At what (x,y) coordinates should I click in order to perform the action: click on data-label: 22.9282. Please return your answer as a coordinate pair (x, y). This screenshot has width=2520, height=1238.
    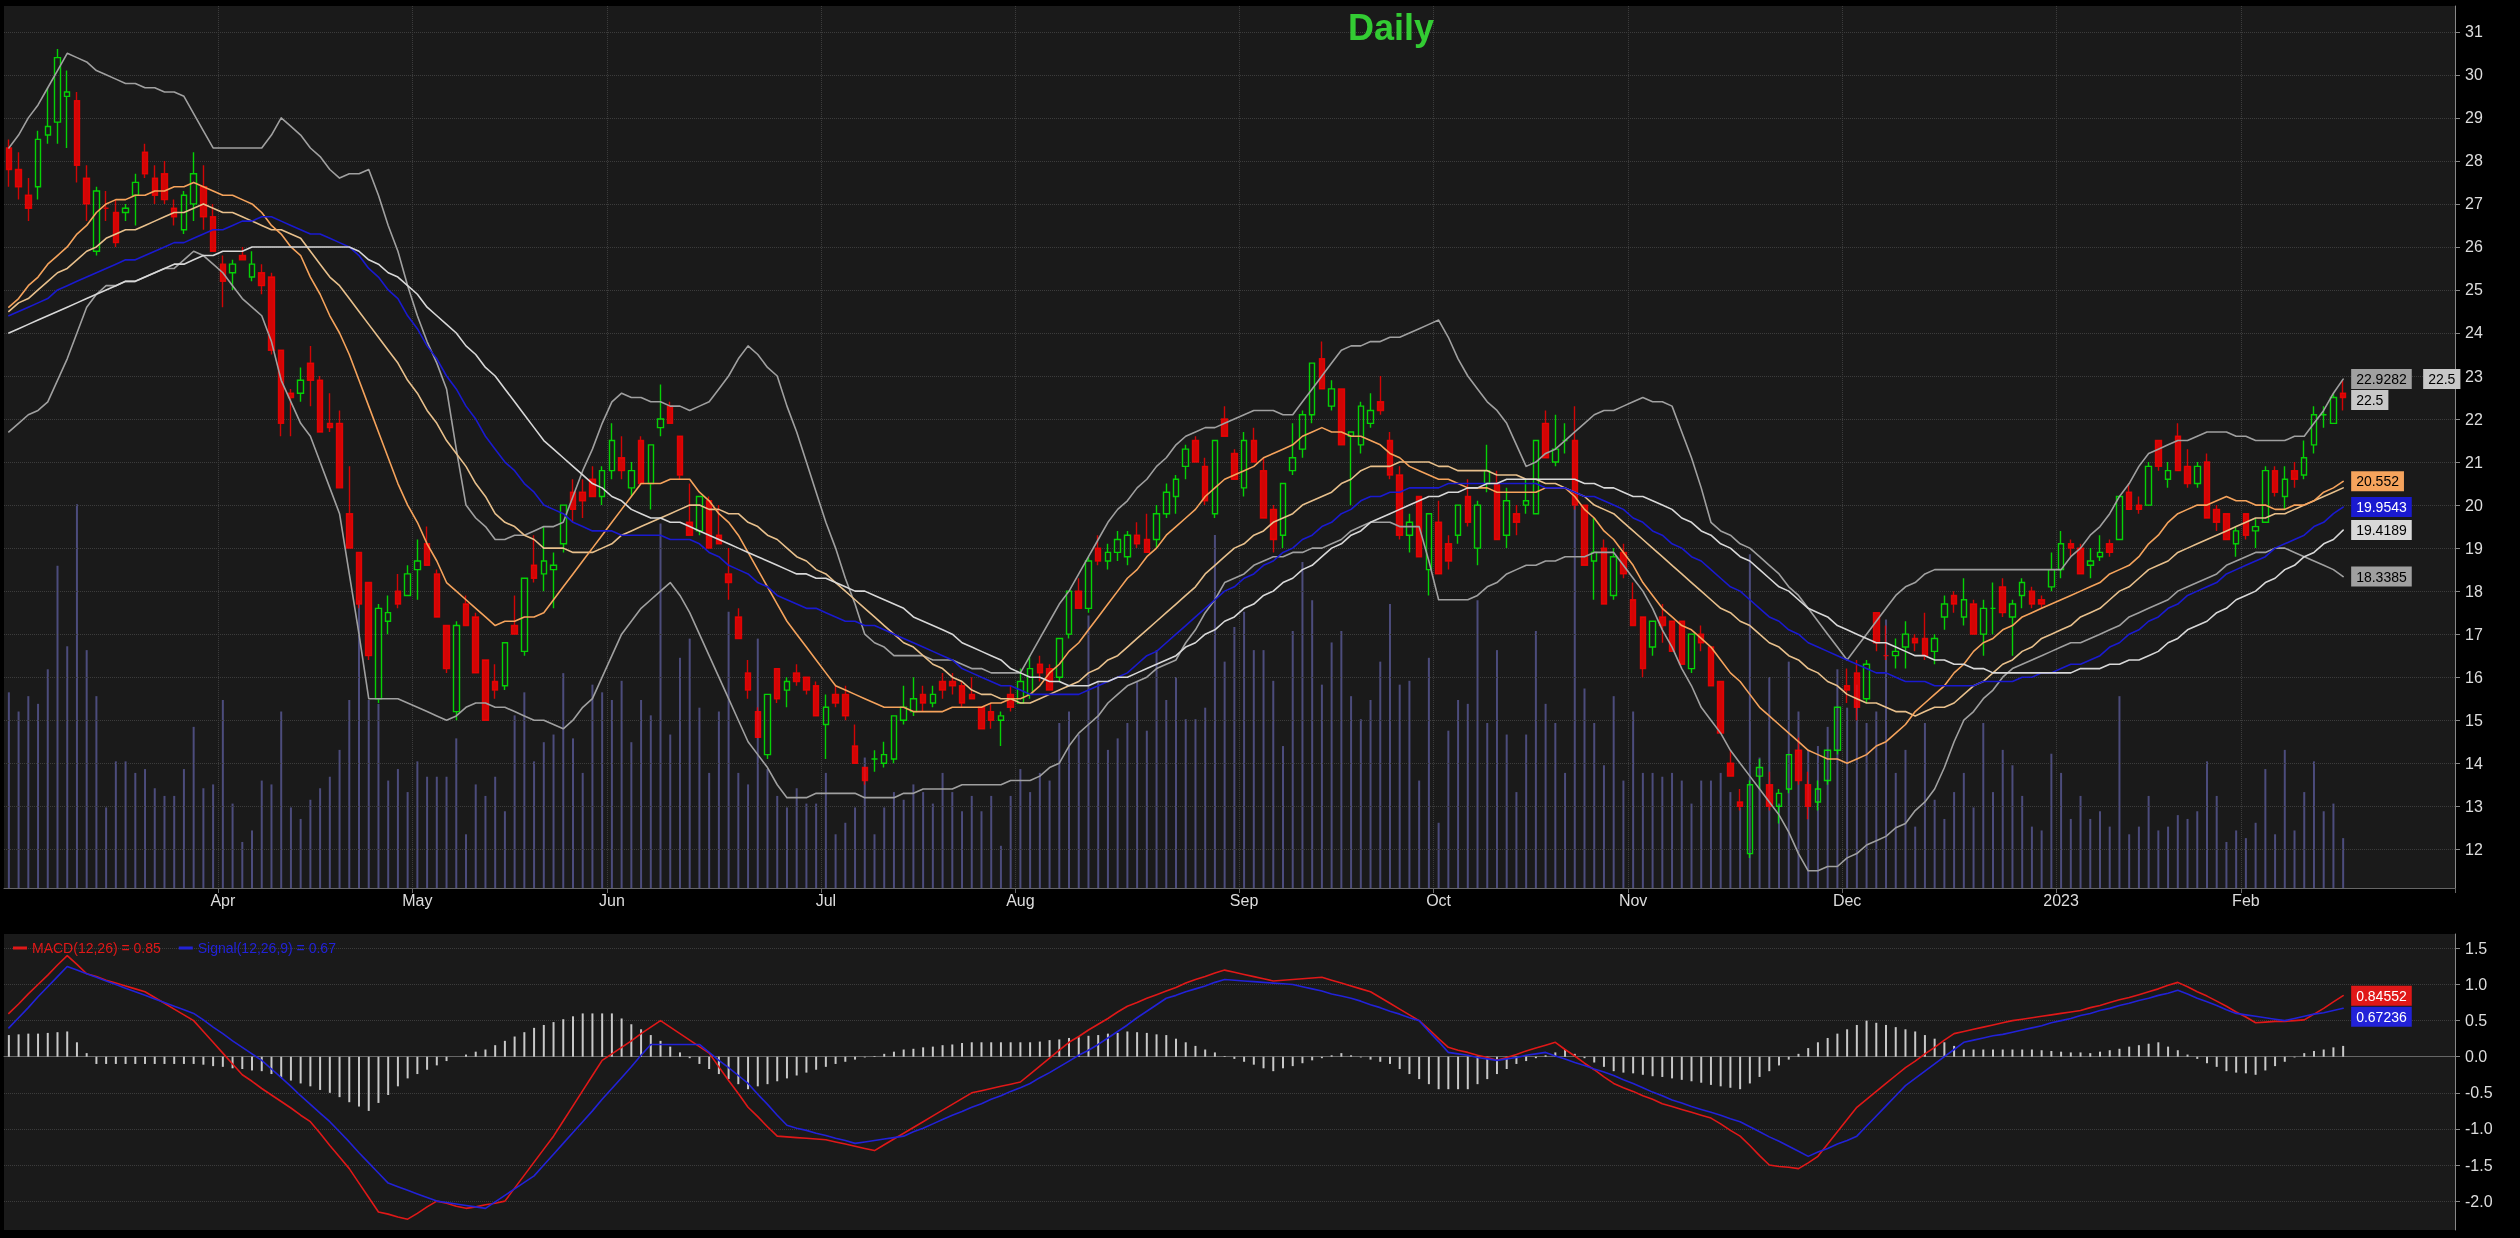
    Looking at the image, I should click on (2381, 379).